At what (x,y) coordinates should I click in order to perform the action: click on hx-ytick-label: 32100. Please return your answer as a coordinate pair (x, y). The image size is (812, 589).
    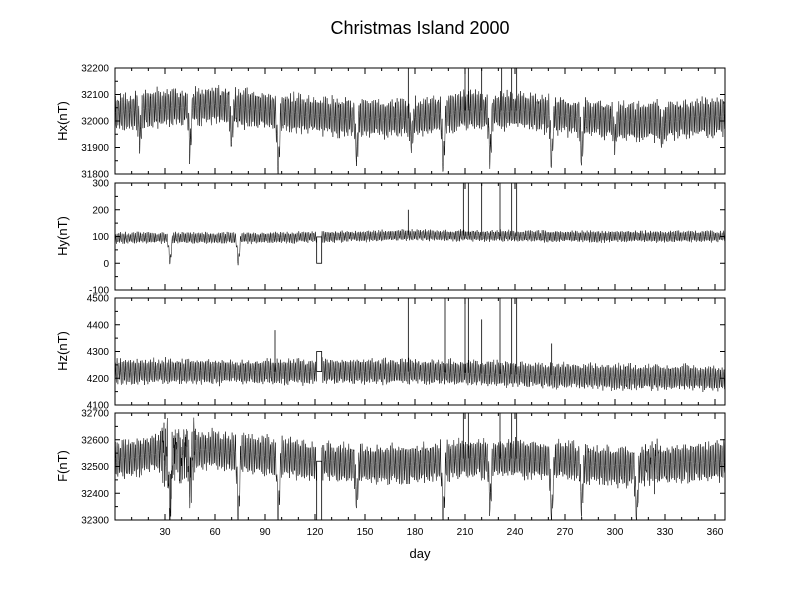
    Looking at the image, I should click on (95, 95).